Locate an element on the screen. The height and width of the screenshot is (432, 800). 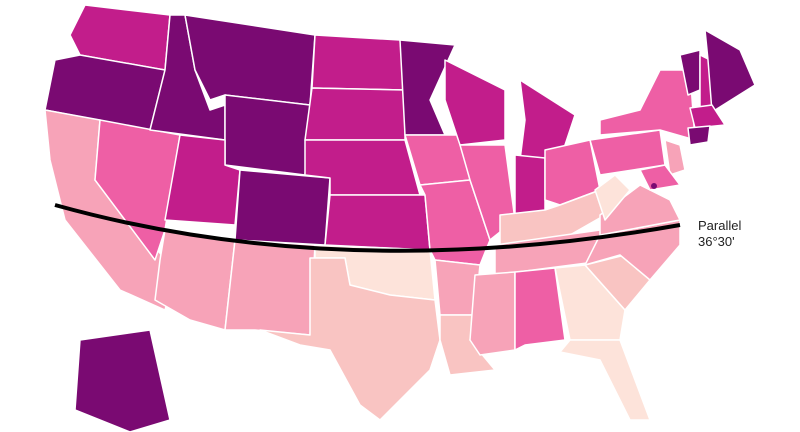
annotation: 36°30' is located at coordinates (716, 241).